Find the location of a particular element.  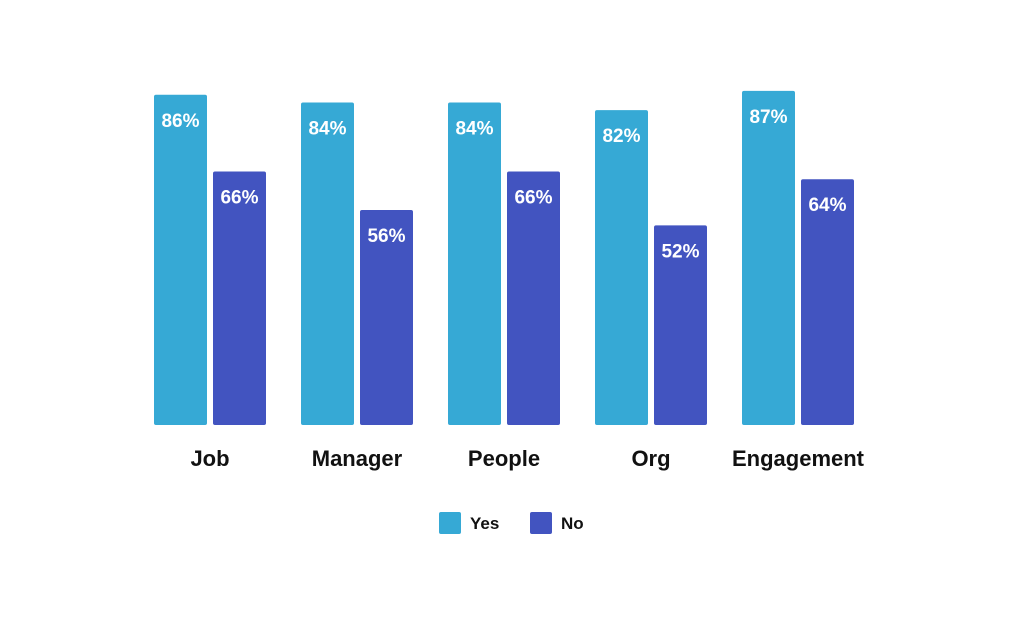

legend-label-yes: Yes is located at coordinates (484, 523).